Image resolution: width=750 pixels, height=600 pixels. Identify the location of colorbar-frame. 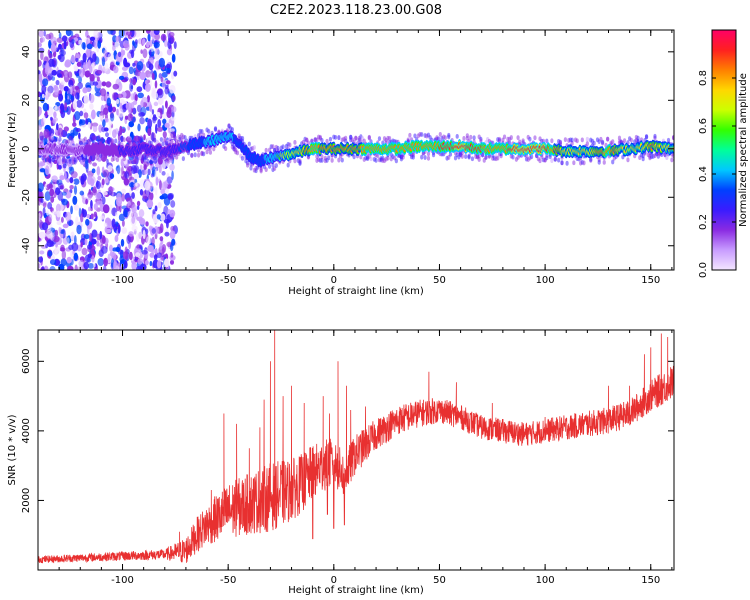
(724, 150).